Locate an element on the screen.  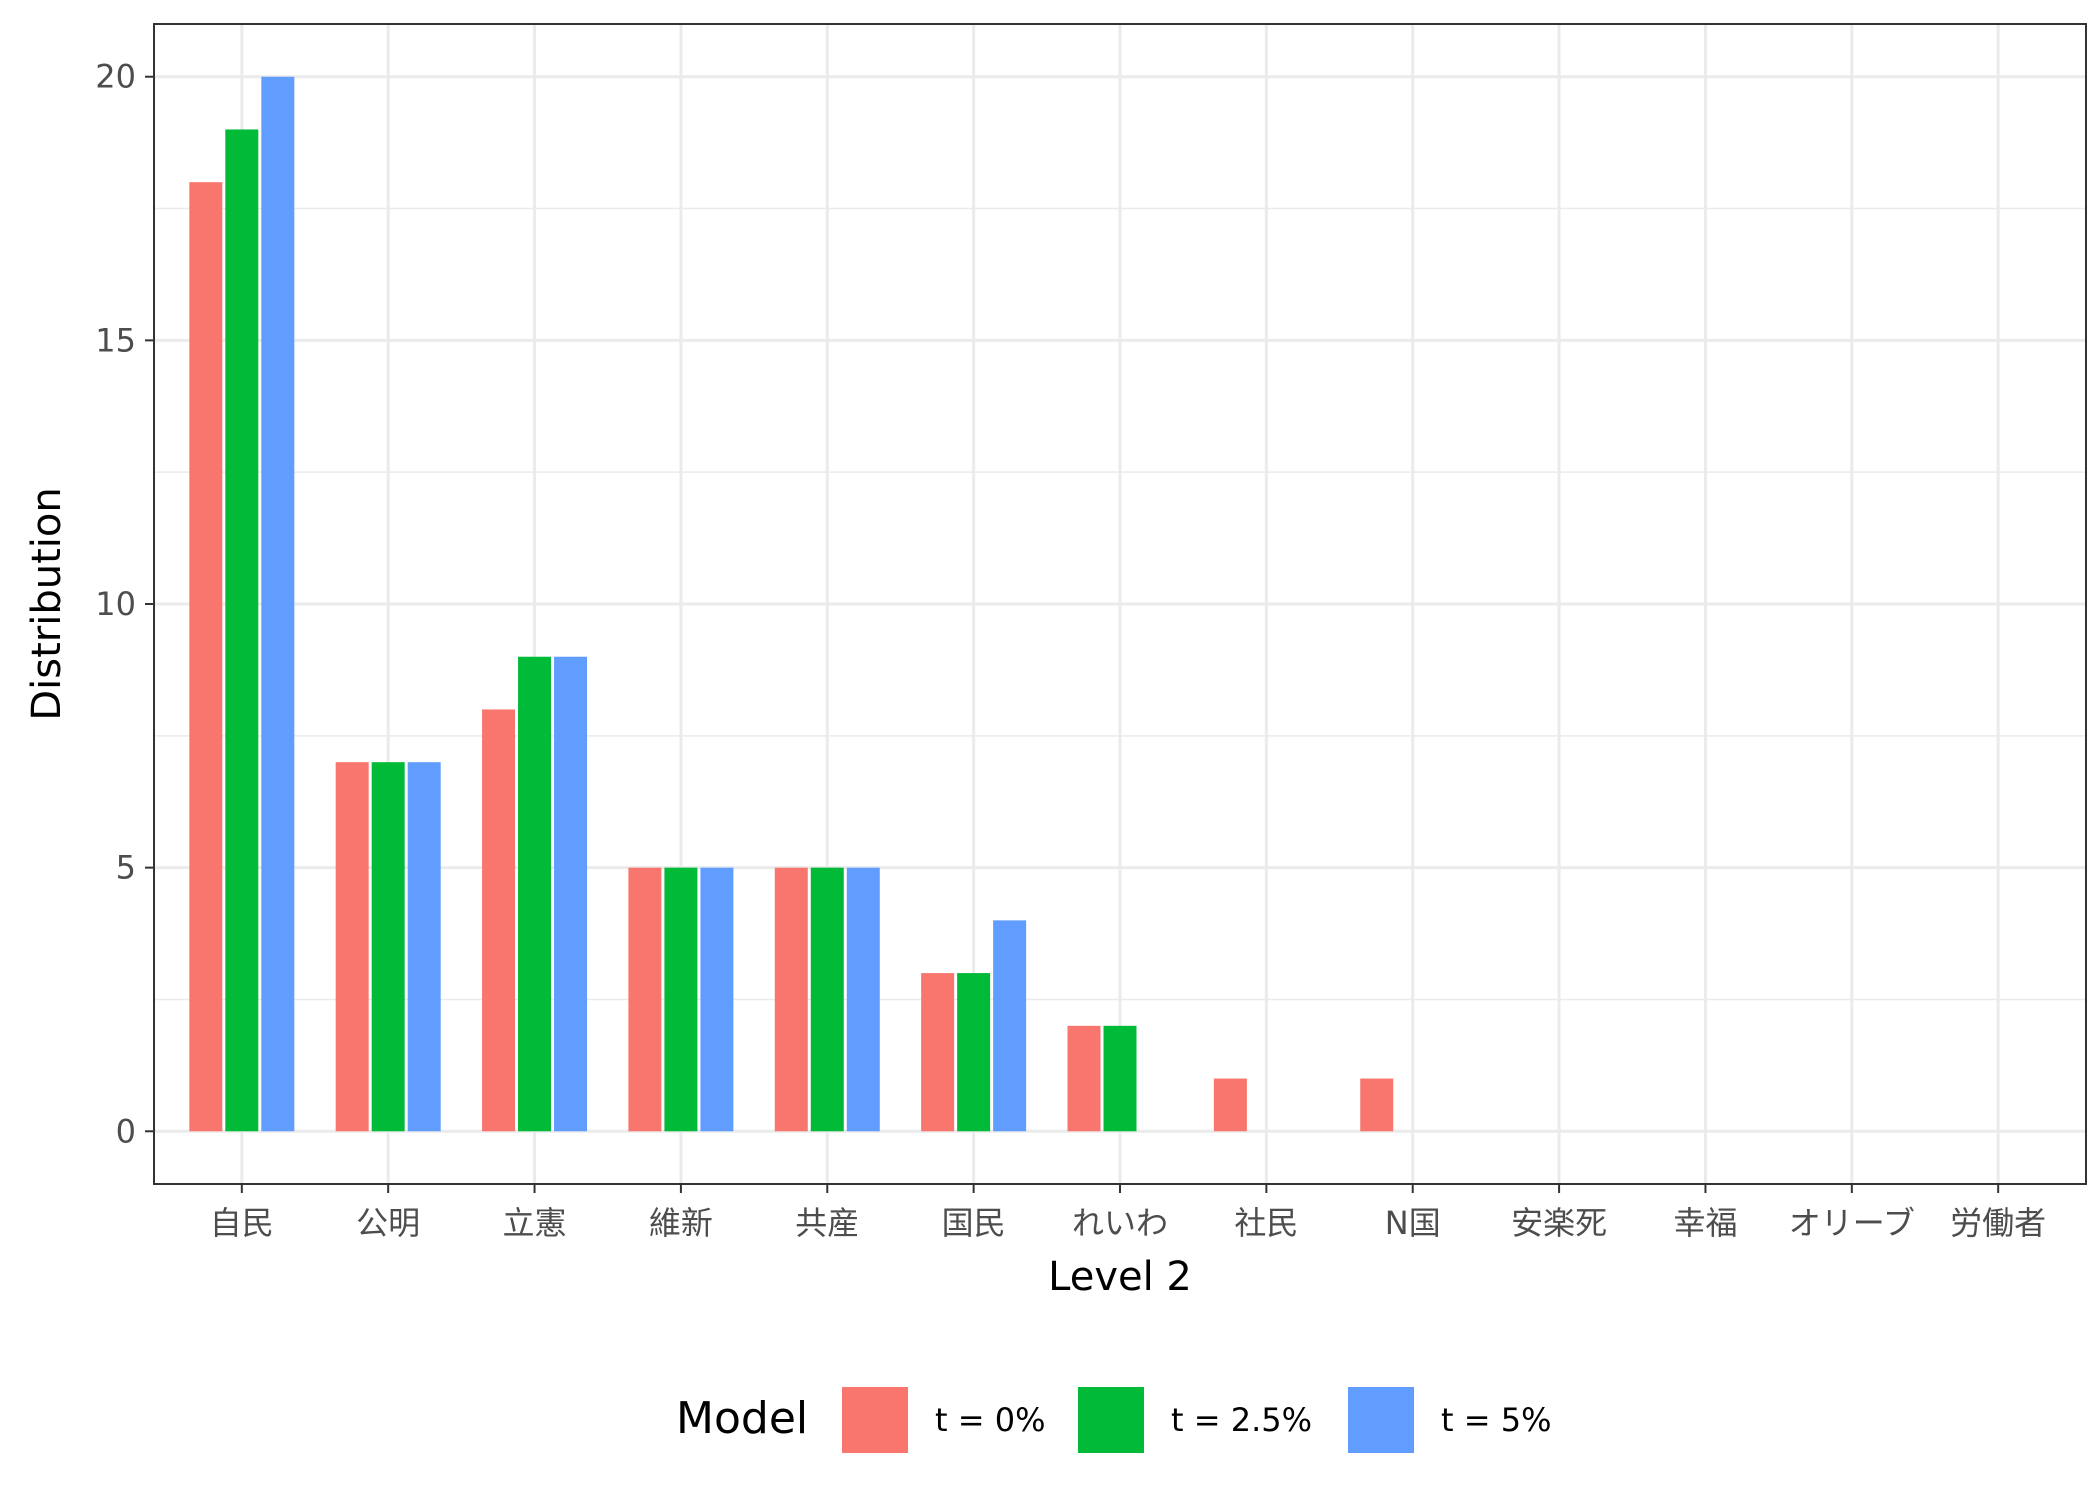
x-tick-label: 立憲 is located at coordinates (535, 1223).